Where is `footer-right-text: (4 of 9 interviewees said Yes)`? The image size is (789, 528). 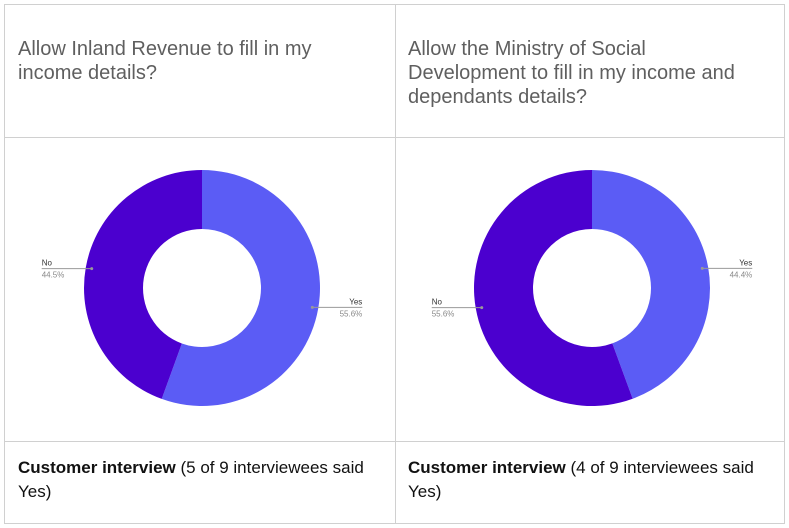
footer-right-text: (4 of 9 interviewees said Yes) is located at coordinates (581, 479).